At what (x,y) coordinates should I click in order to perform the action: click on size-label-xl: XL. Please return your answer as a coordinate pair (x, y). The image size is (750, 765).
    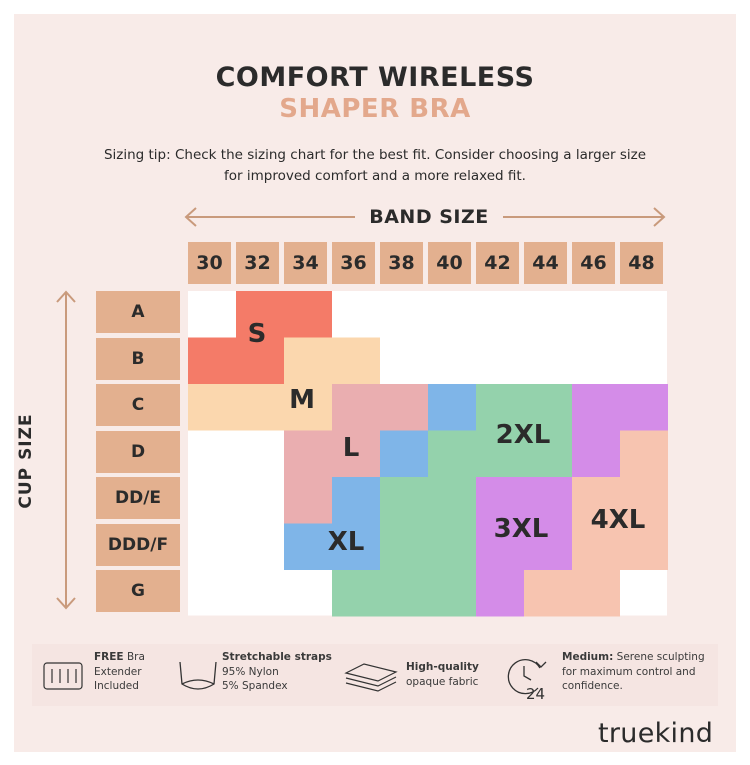
    Looking at the image, I should click on (346, 542).